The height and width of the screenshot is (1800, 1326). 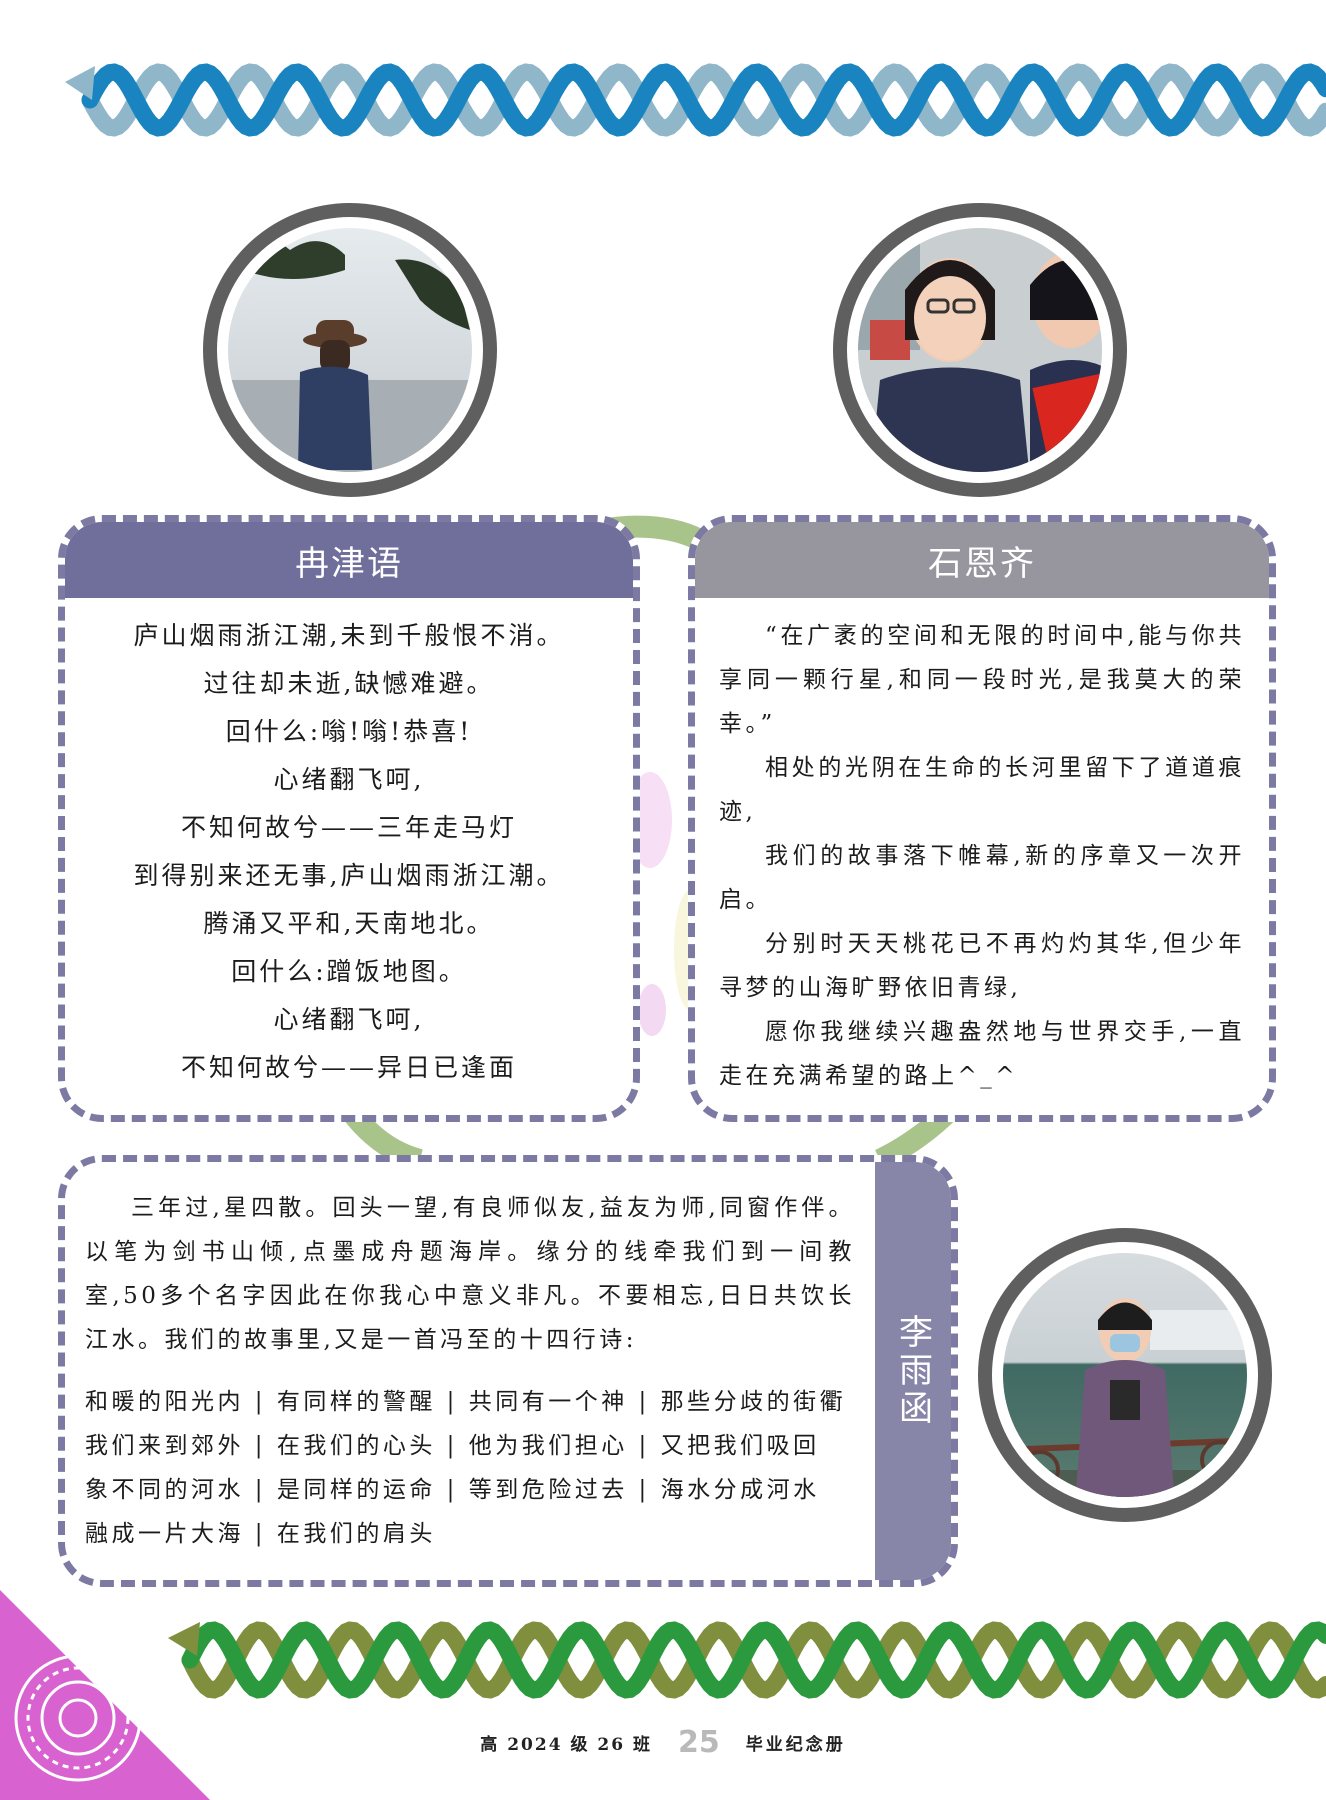 What do you see at coordinates (698, 1742) in the screenshot?
I see `page-number: 25` at bounding box center [698, 1742].